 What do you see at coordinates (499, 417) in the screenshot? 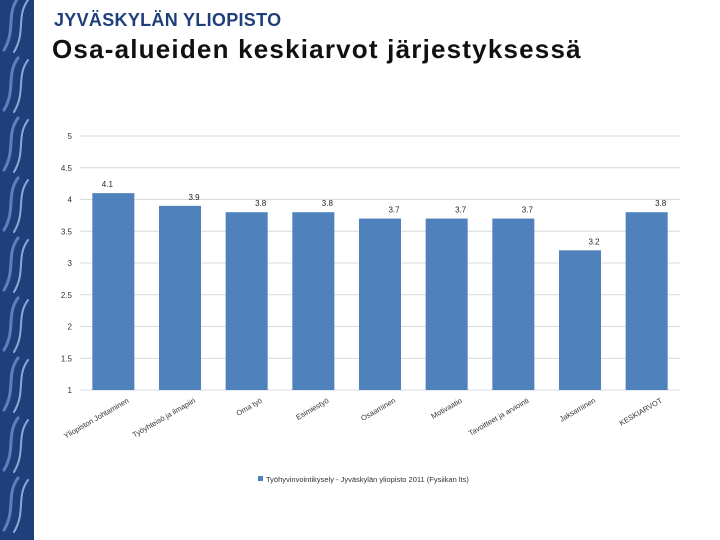
I see `category-label: Tavoitteet ja arviointi` at bounding box center [499, 417].